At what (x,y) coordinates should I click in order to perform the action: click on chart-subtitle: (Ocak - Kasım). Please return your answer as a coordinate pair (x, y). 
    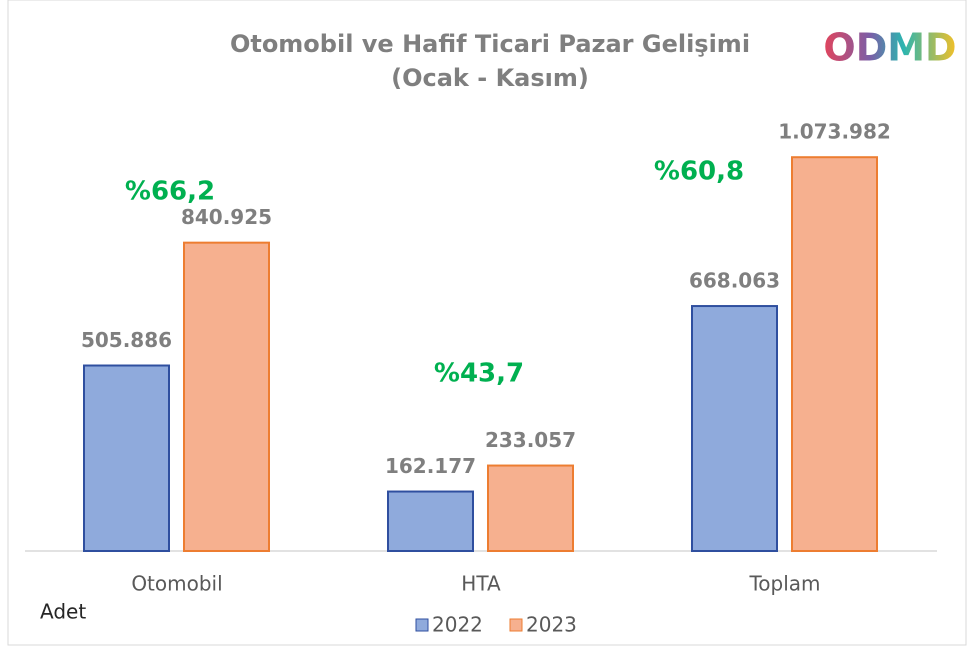
    Looking at the image, I should click on (490, 78).